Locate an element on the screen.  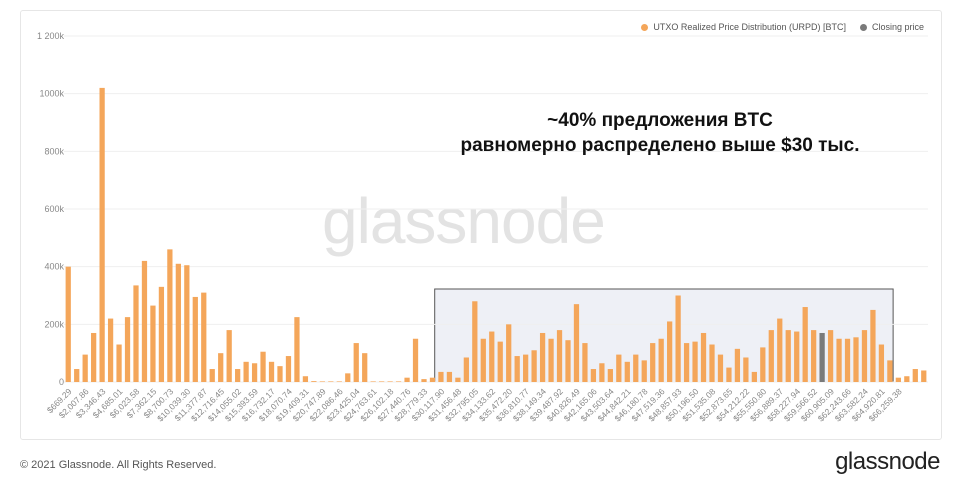
footer-logo: glassnode is located at coordinates (887, 461).